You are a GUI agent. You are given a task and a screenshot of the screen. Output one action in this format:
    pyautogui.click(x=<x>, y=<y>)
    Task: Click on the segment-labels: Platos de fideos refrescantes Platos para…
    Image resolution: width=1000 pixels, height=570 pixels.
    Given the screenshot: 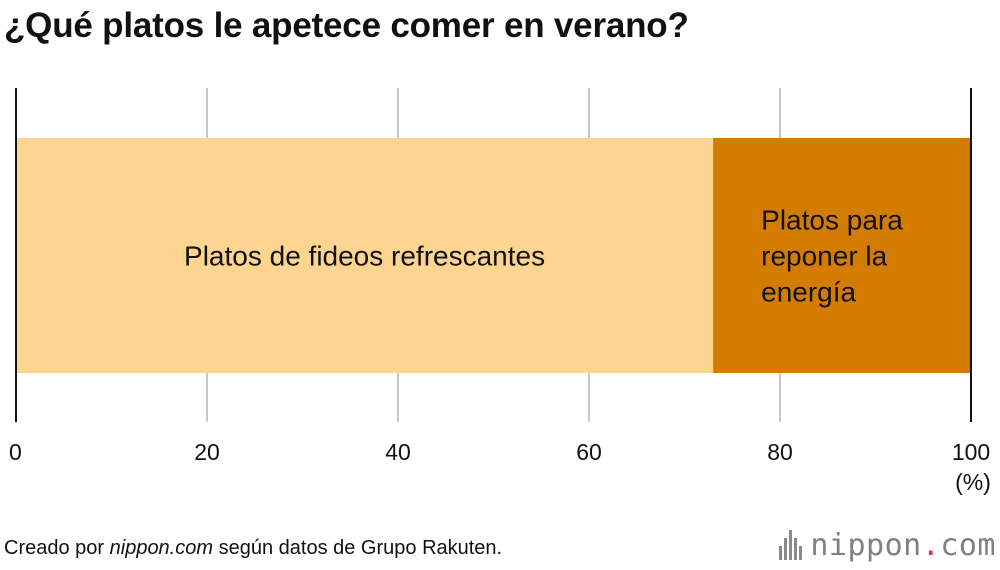 What is the action you would take?
    pyautogui.click(x=543, y=256)
    